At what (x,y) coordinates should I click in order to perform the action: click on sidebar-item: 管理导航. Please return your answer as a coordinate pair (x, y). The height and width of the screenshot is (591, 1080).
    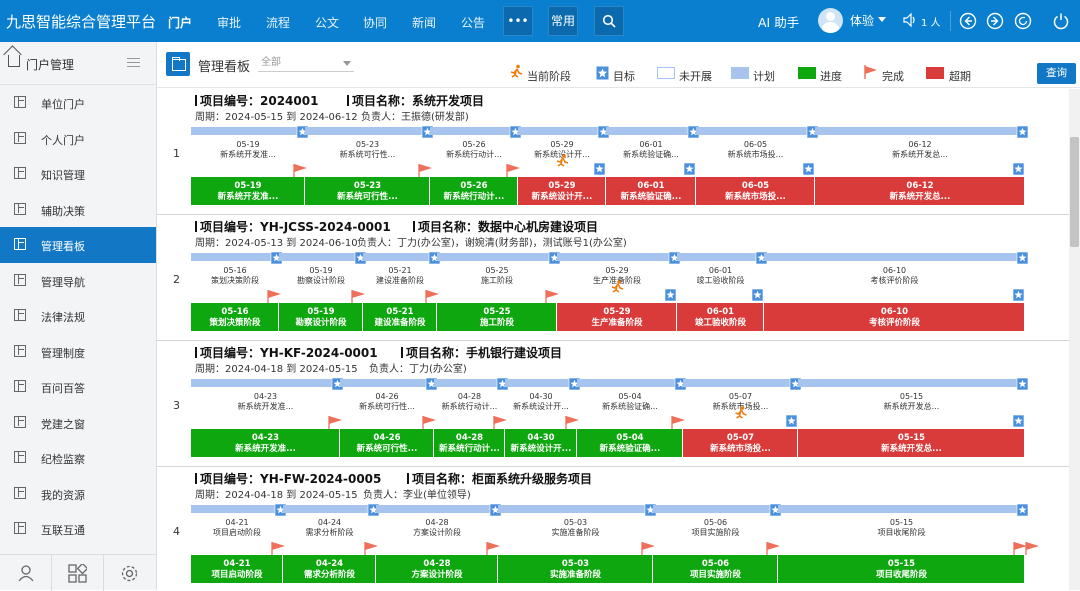
    Looking at the image, I should click on (78, 281).